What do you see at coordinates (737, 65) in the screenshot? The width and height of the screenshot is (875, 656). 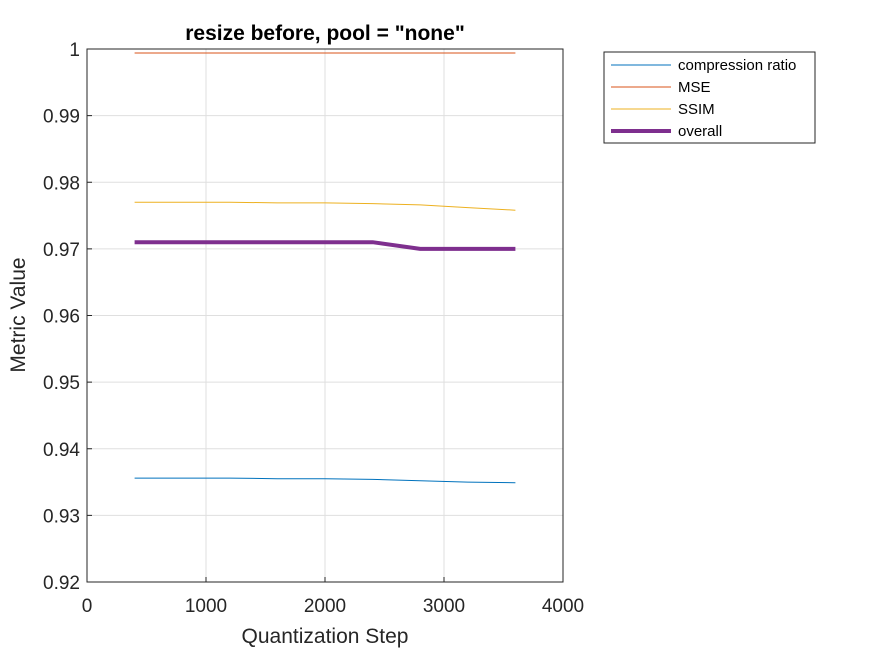 I see `legend-entry-label: compression ratio` at bounding box center [737, 65].